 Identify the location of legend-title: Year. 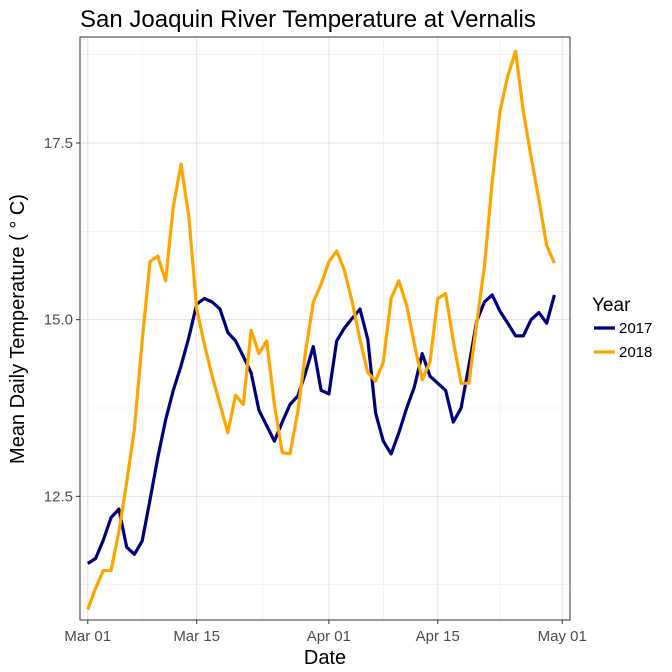
(611, 305).